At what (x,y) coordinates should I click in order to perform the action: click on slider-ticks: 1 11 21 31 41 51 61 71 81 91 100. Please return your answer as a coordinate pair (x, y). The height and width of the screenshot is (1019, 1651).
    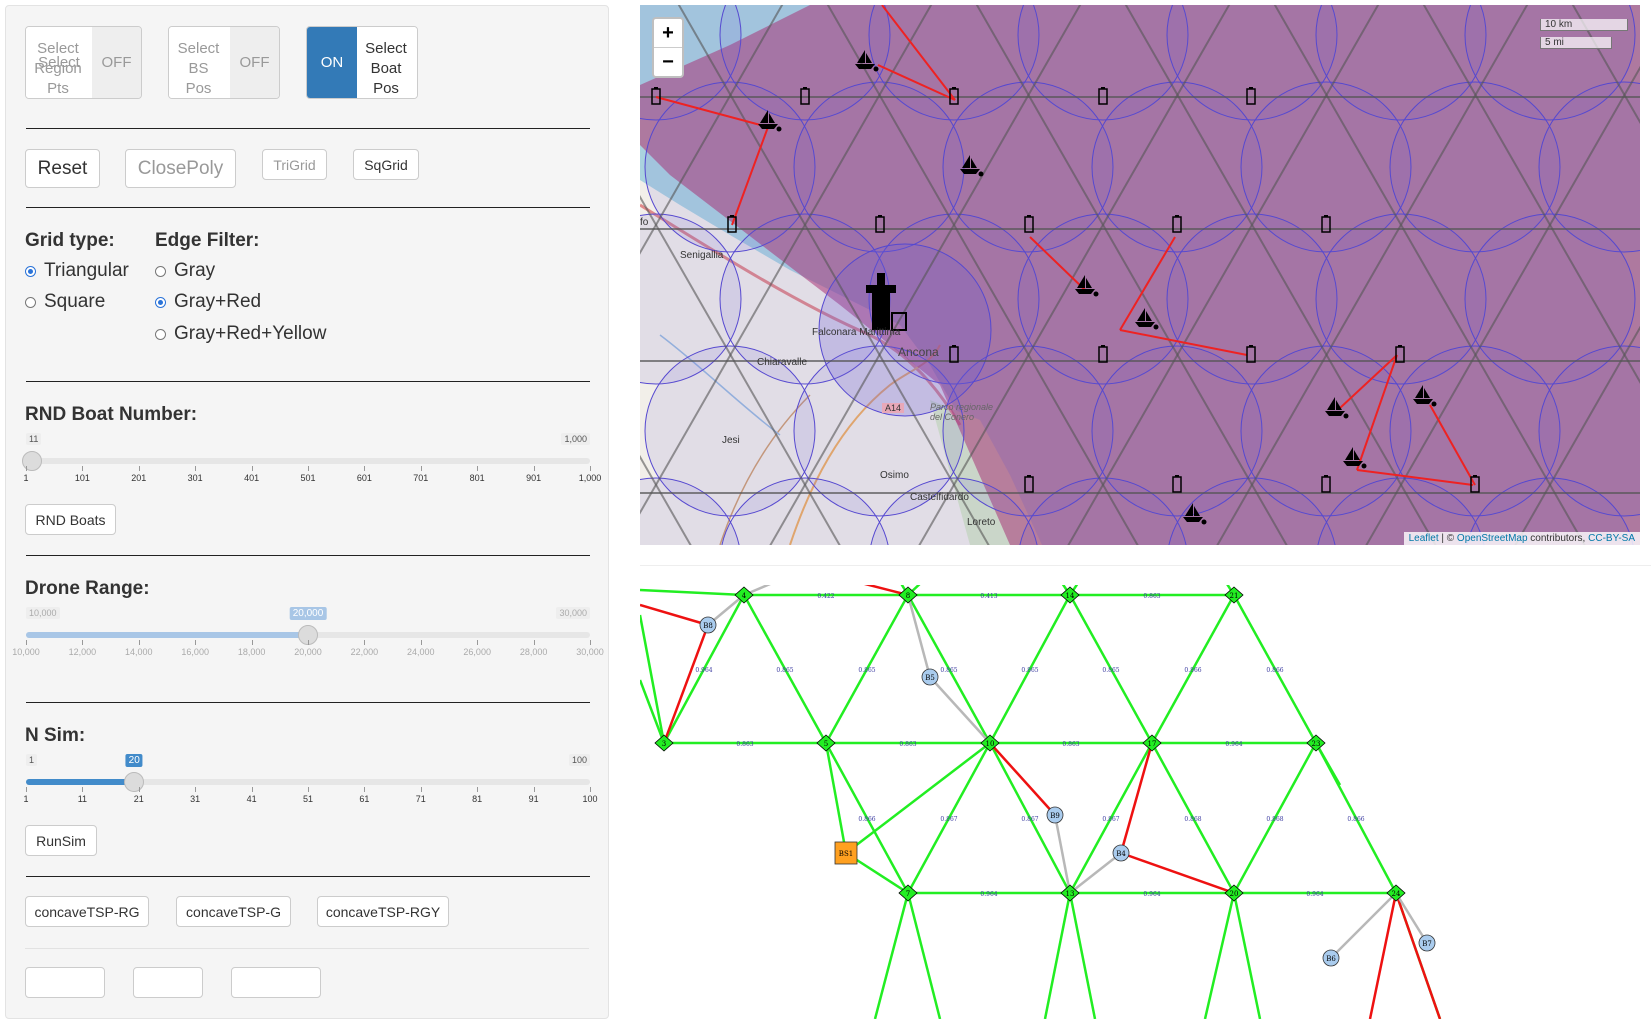
    Looking at the image, I should click on (310, 797).